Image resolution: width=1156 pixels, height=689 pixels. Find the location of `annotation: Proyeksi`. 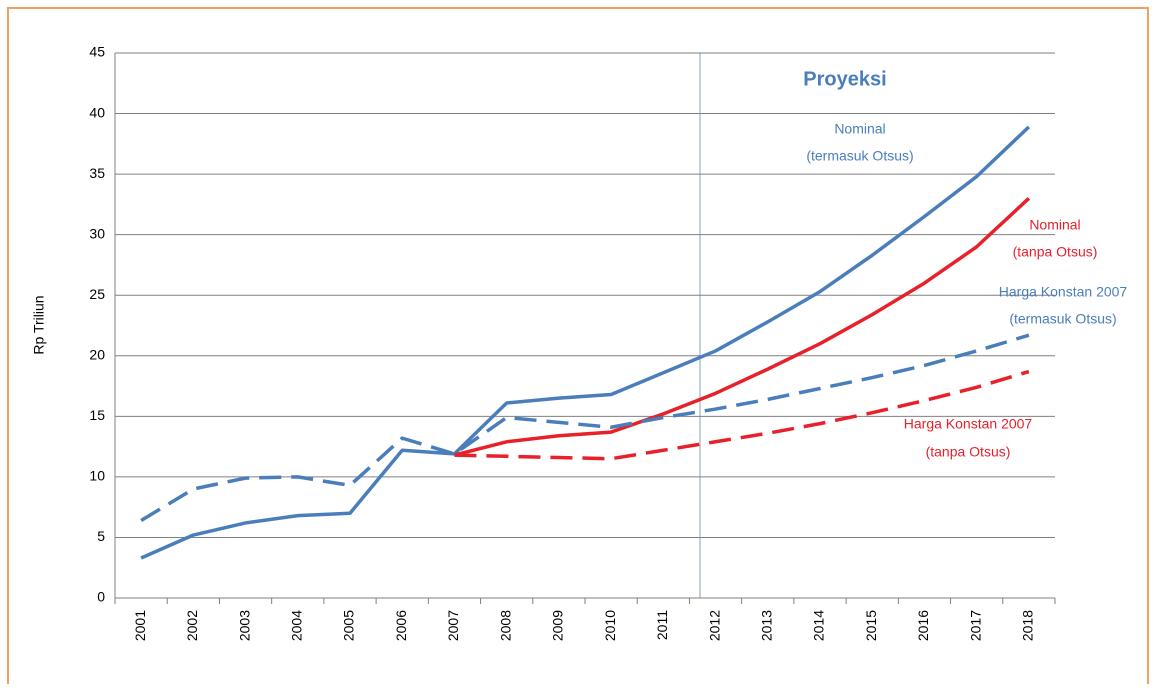

annotation: Proyeksi is located at coordinates (844, 79).